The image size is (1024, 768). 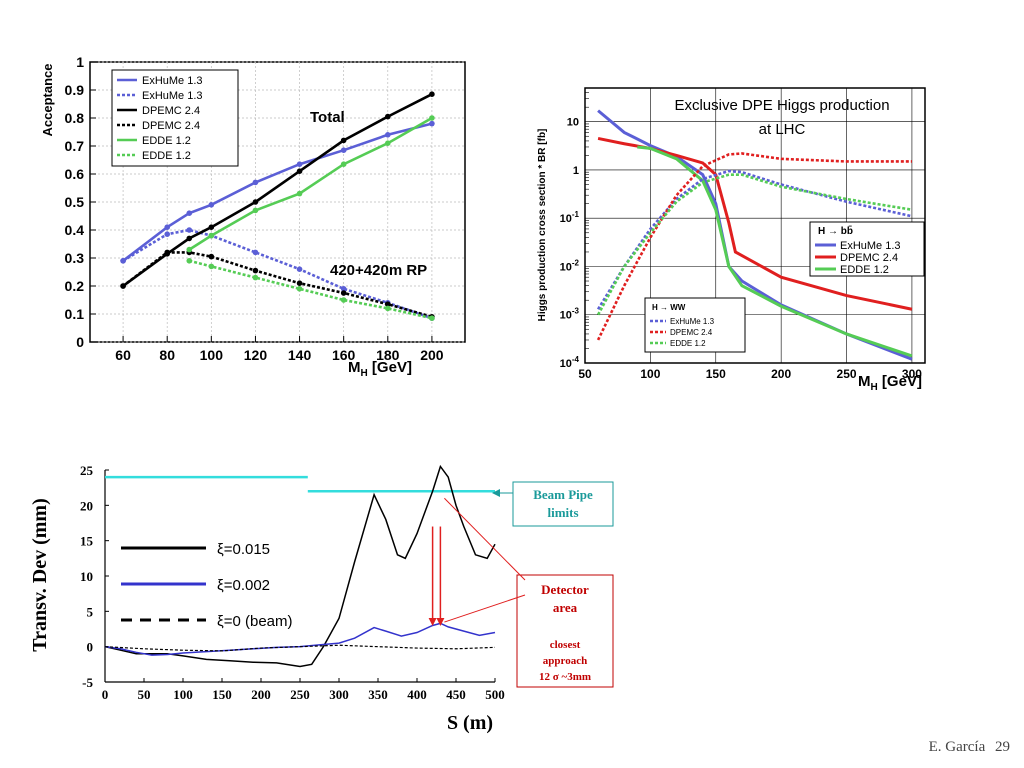 I want to click on acceptance-x-tick-label: 100, so click(x=212, y=355).